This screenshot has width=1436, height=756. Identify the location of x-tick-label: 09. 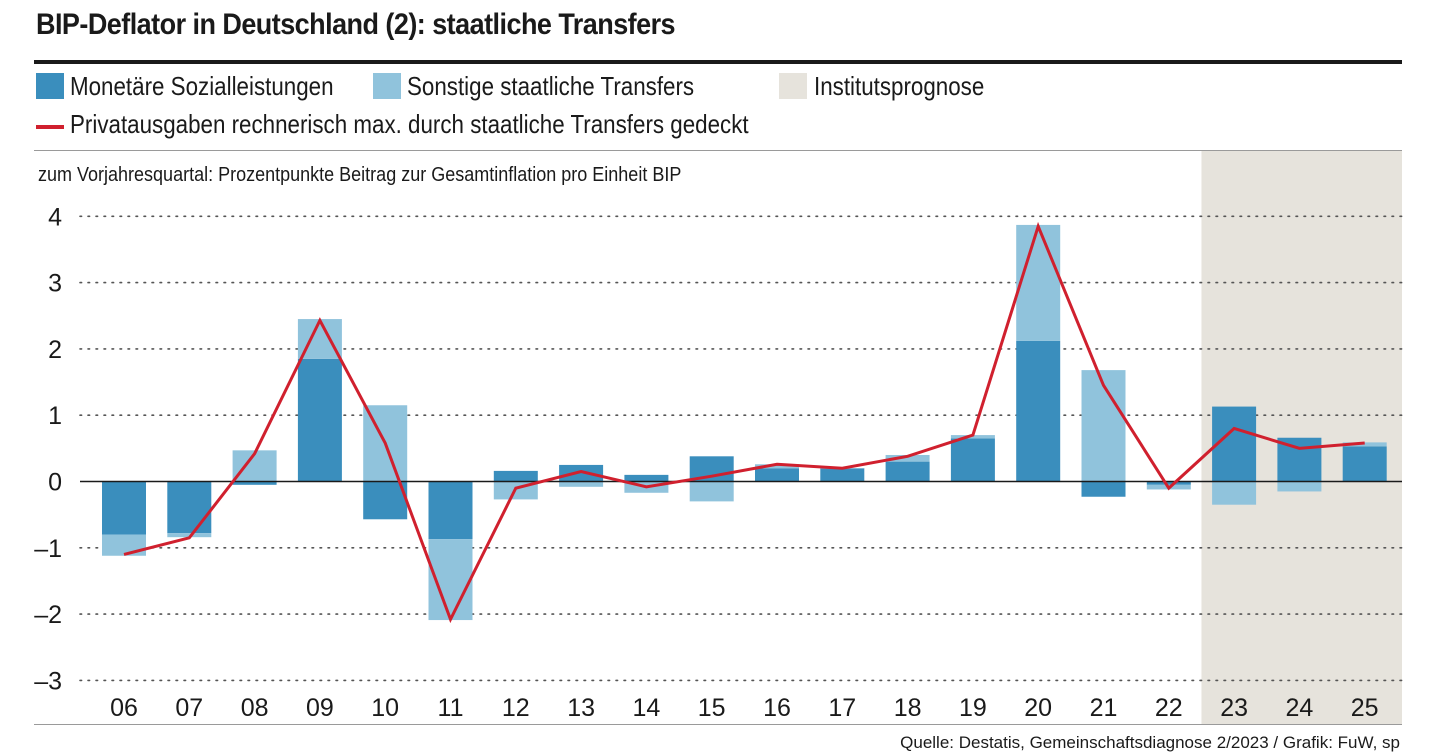
(320, 708).